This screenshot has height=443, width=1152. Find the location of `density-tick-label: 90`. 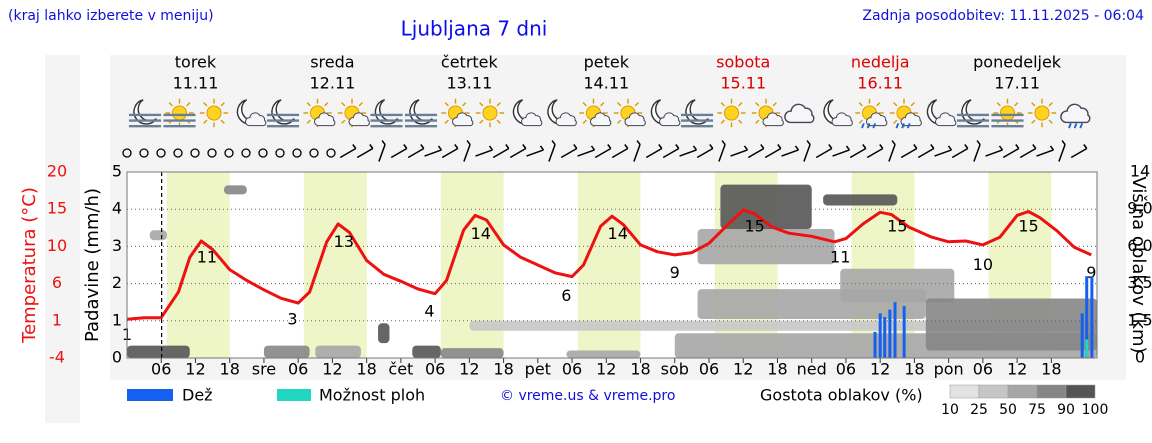

density-tick-label: 90 is located at coordinates (1066, 410).